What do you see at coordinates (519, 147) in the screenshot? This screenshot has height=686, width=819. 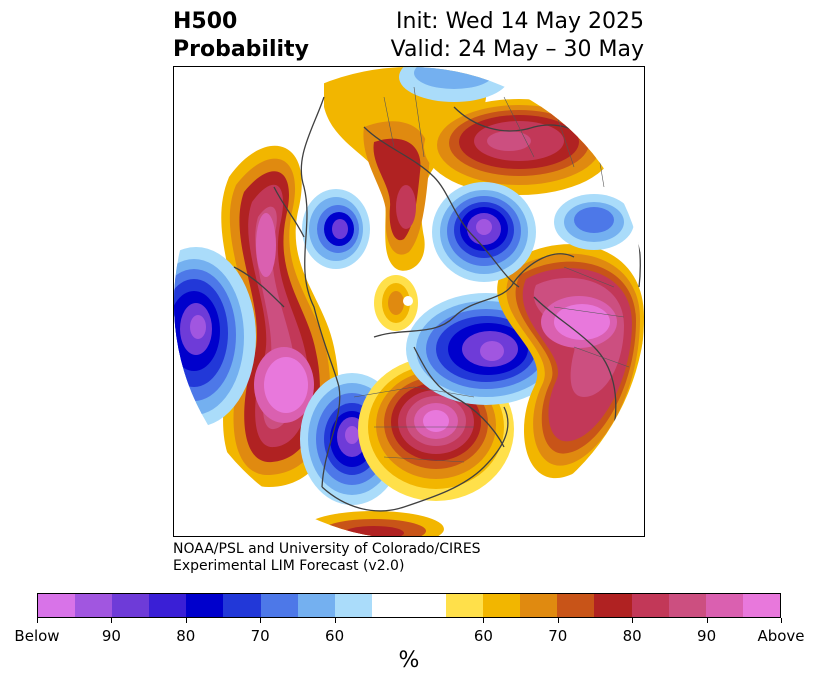 I see `positive-anomaly-siberia` at bounding box center [519, 147].